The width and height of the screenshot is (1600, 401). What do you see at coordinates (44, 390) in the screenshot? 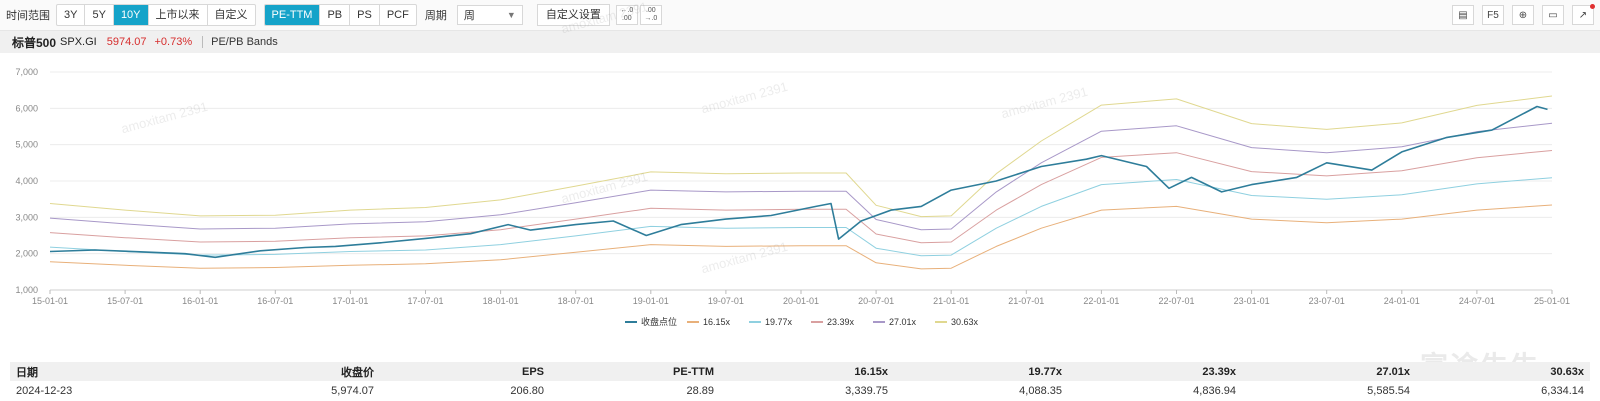
I see `table-cell: 2024-12-23` at bounding box center [44, 390].